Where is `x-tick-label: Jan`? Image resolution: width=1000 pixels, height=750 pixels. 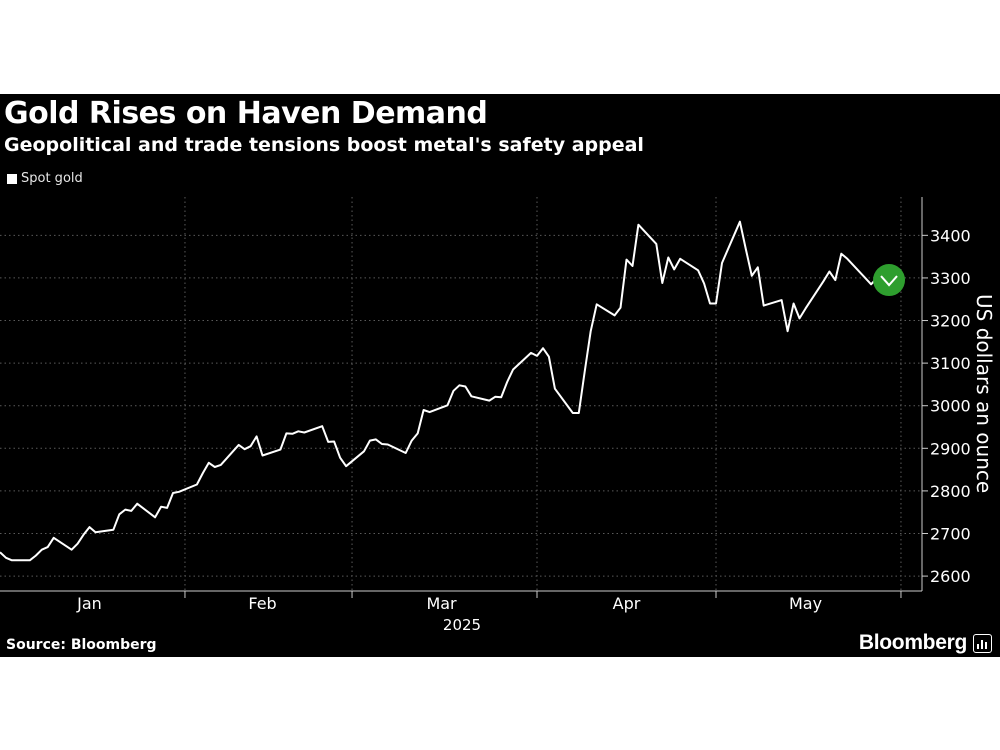
x-tick-label: Jan is located at coordinates (89, 603).